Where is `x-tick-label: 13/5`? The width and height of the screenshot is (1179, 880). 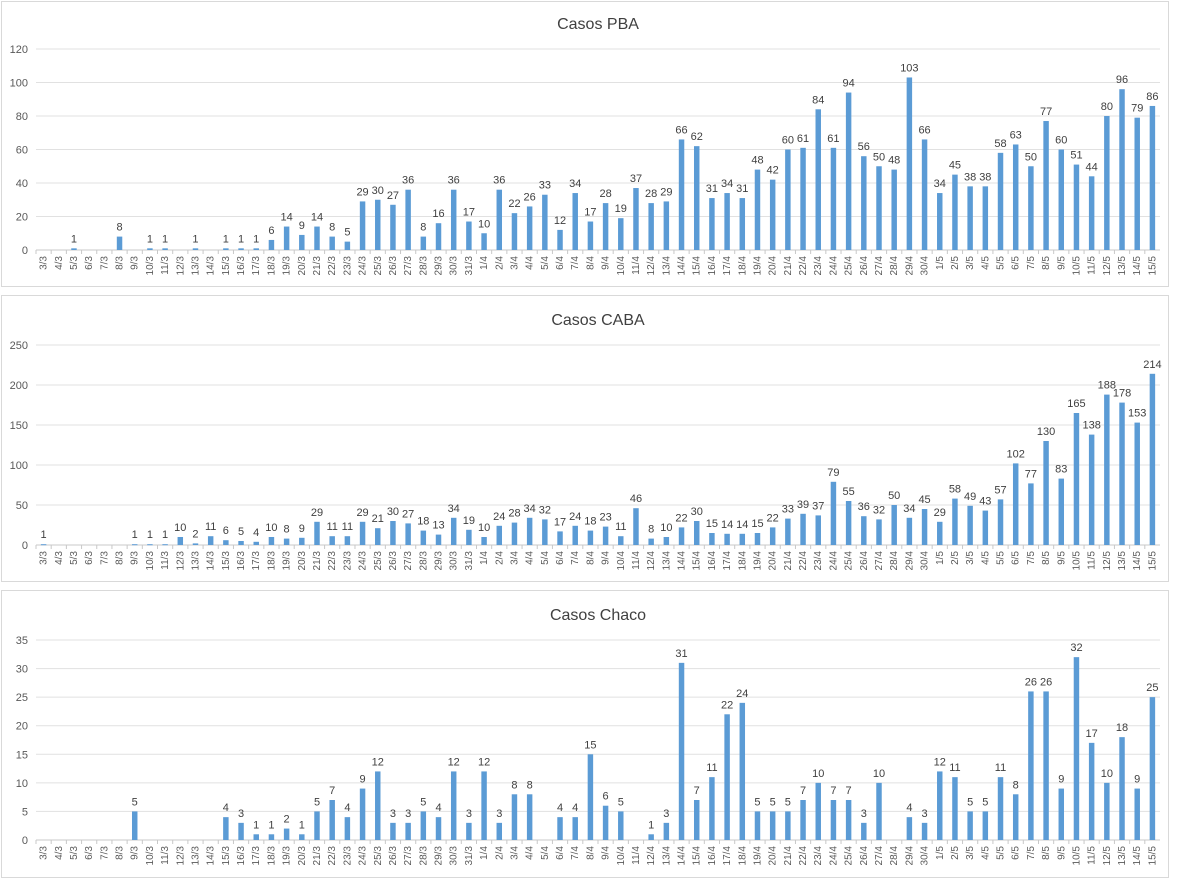 x-tick-label: 13/5 is located at coordinates (1122, 266).